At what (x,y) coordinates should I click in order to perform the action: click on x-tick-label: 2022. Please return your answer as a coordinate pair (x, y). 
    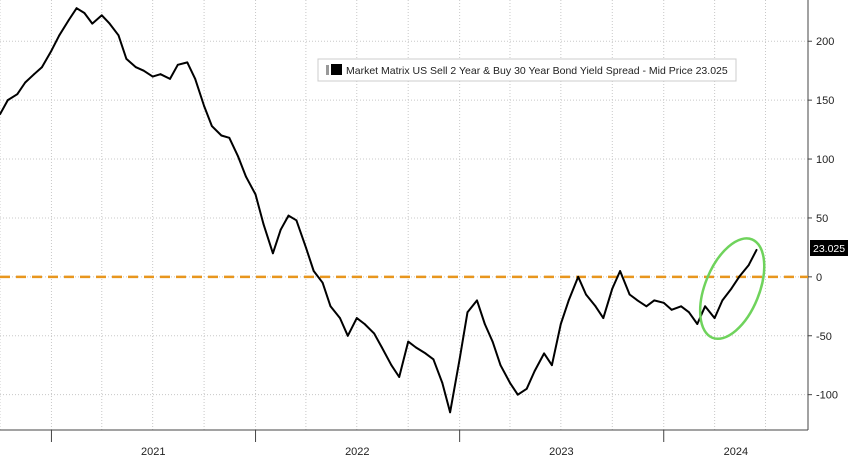
    Looking at the image, I should click on (357, 452).